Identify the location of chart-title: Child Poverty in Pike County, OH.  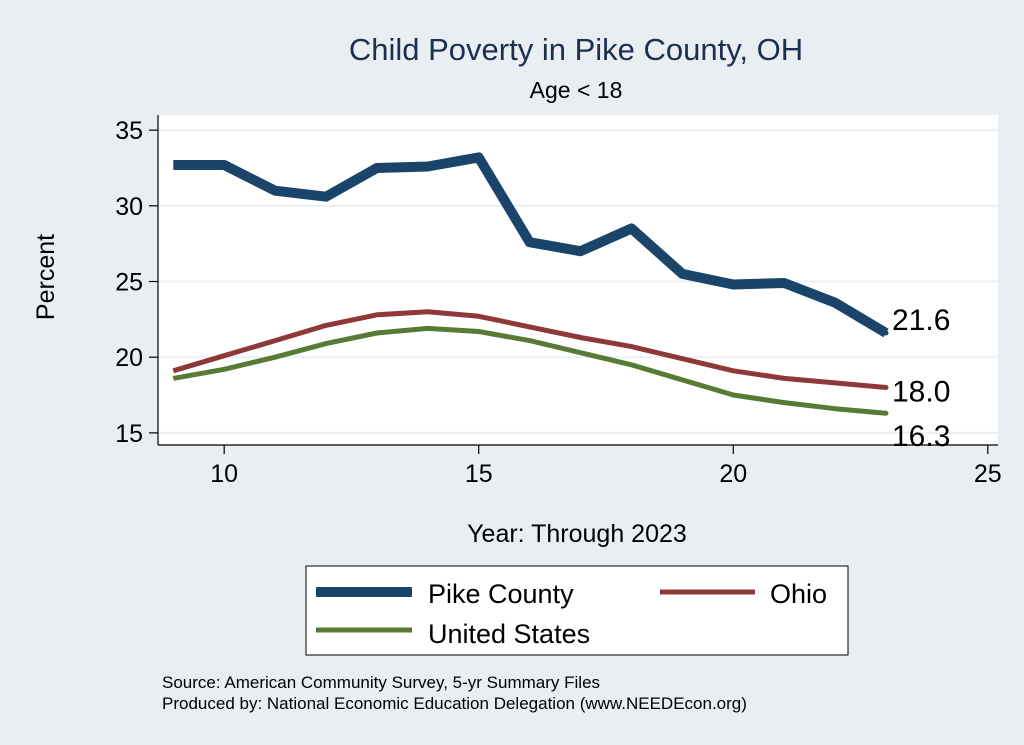
(576, 49).